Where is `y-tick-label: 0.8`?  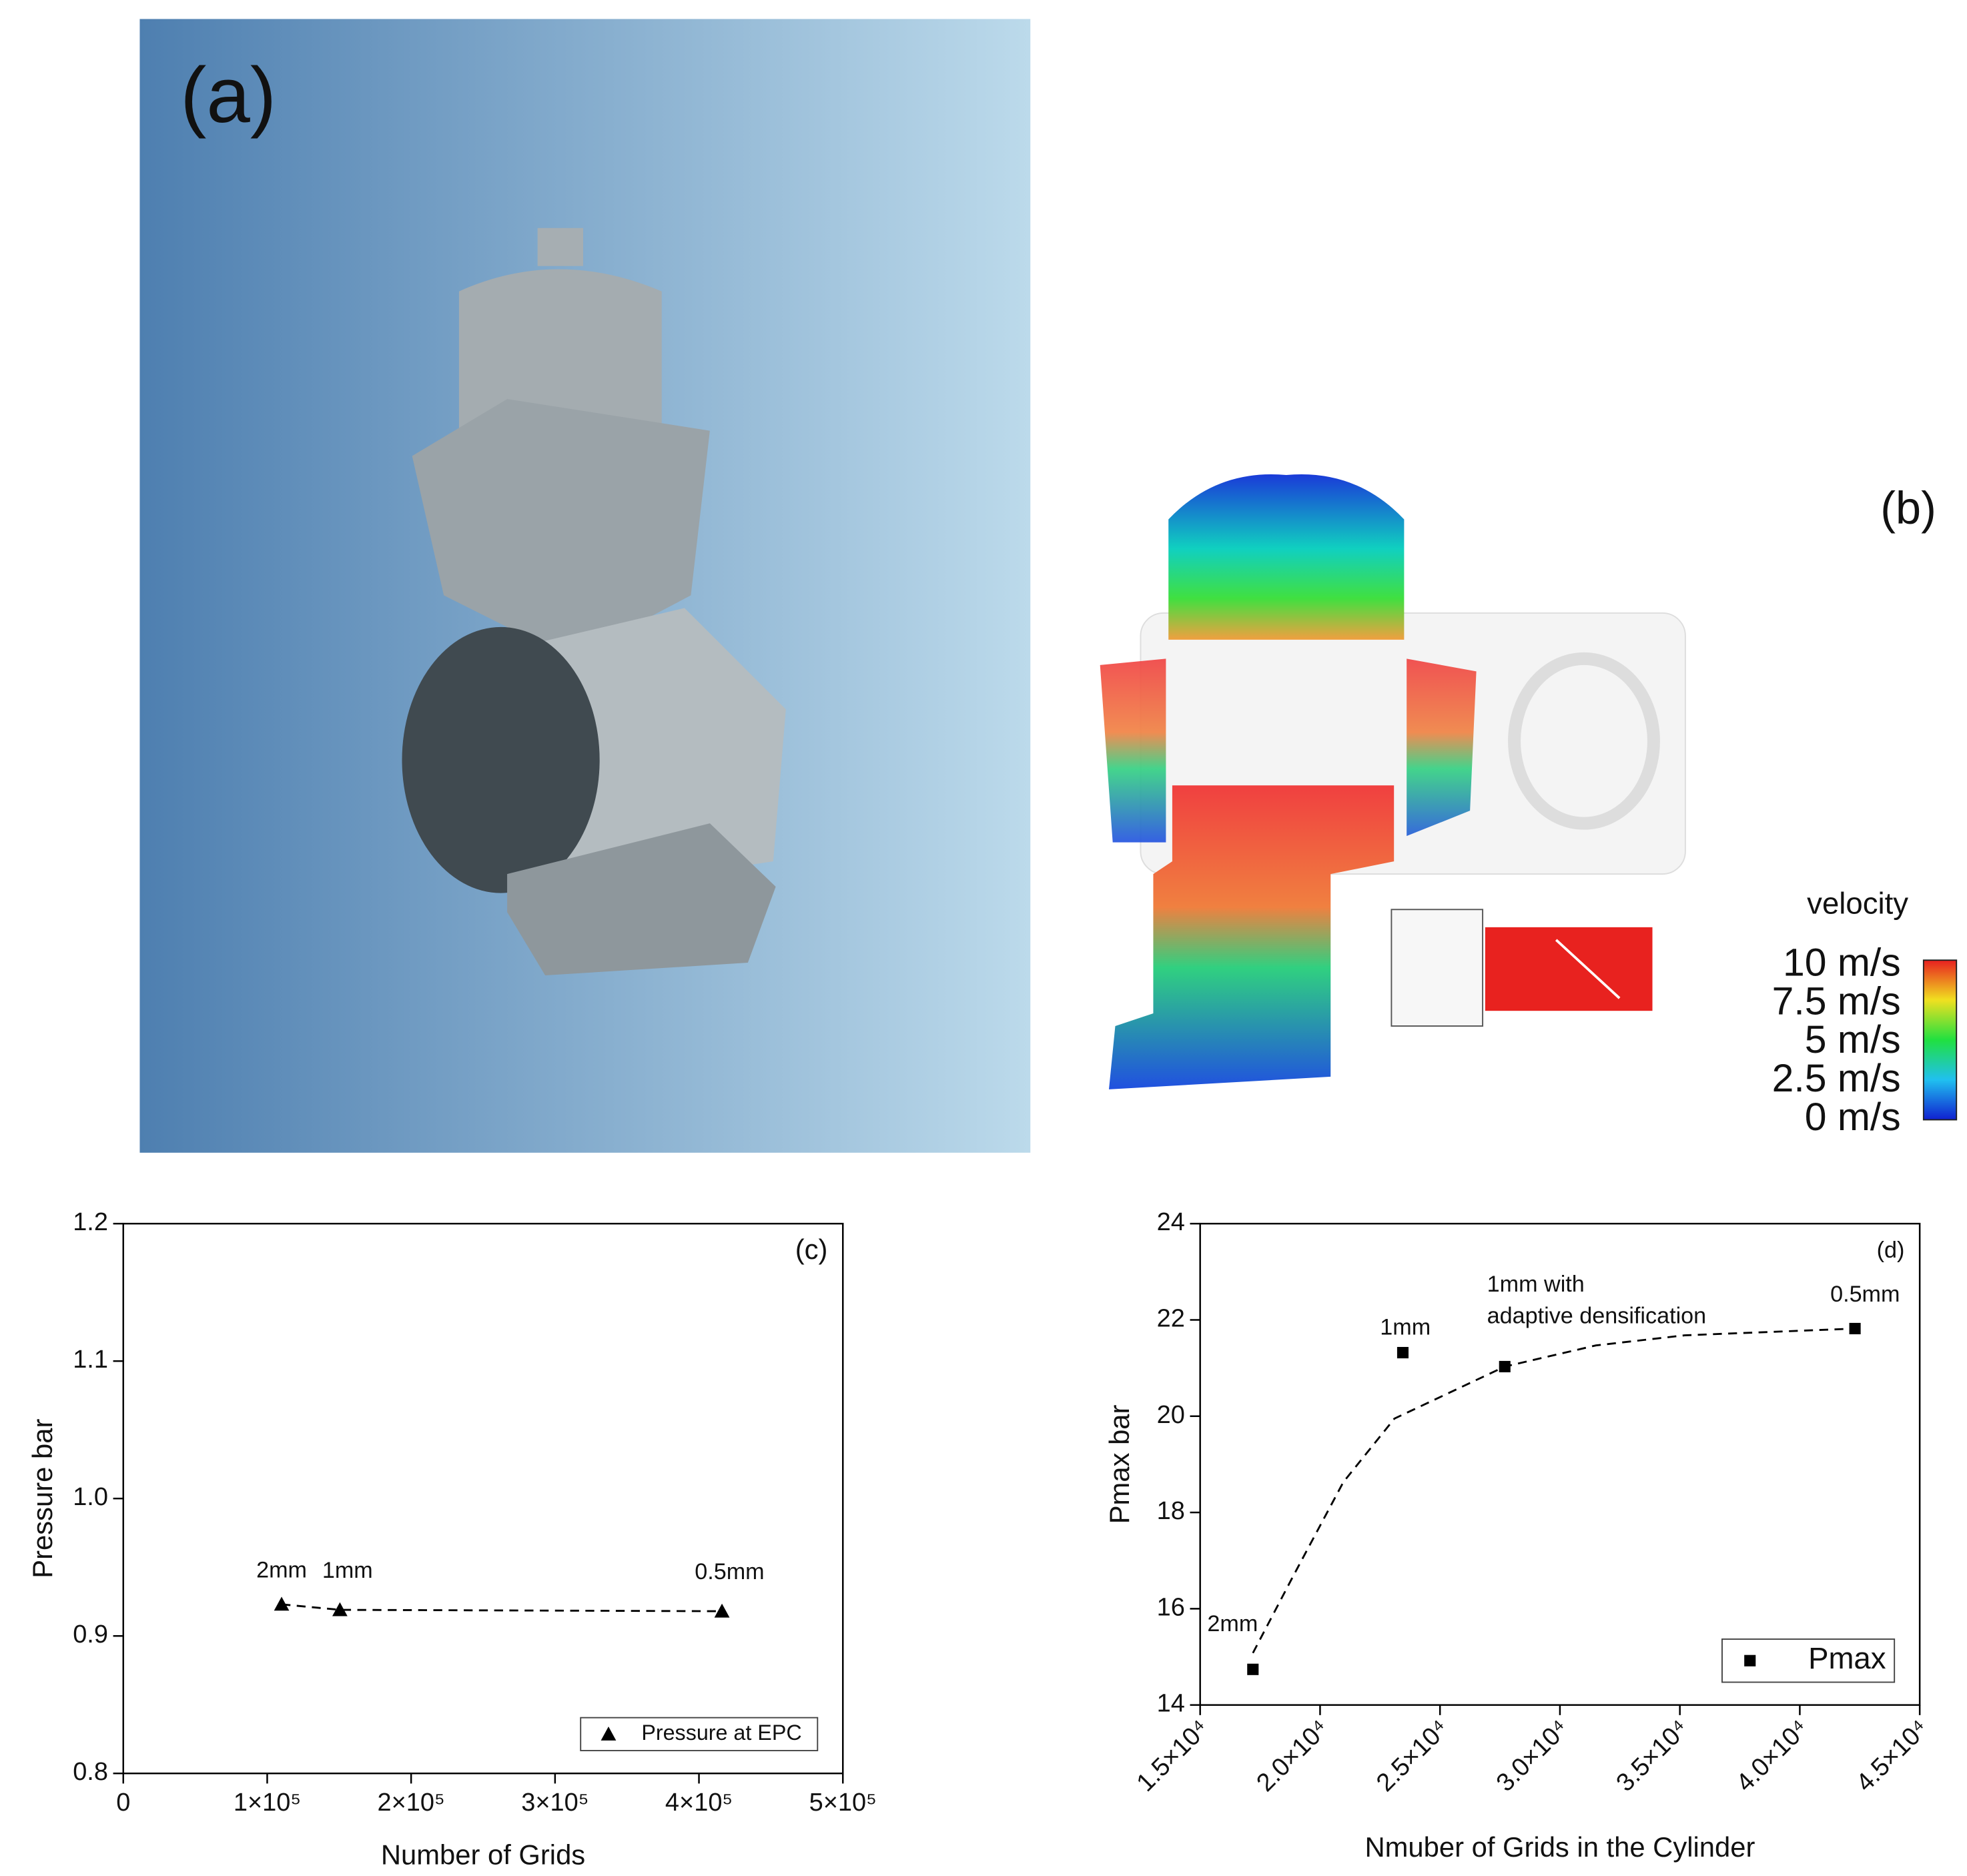 y-tick-label: 0.8 is located at coordinates (90, 1772).